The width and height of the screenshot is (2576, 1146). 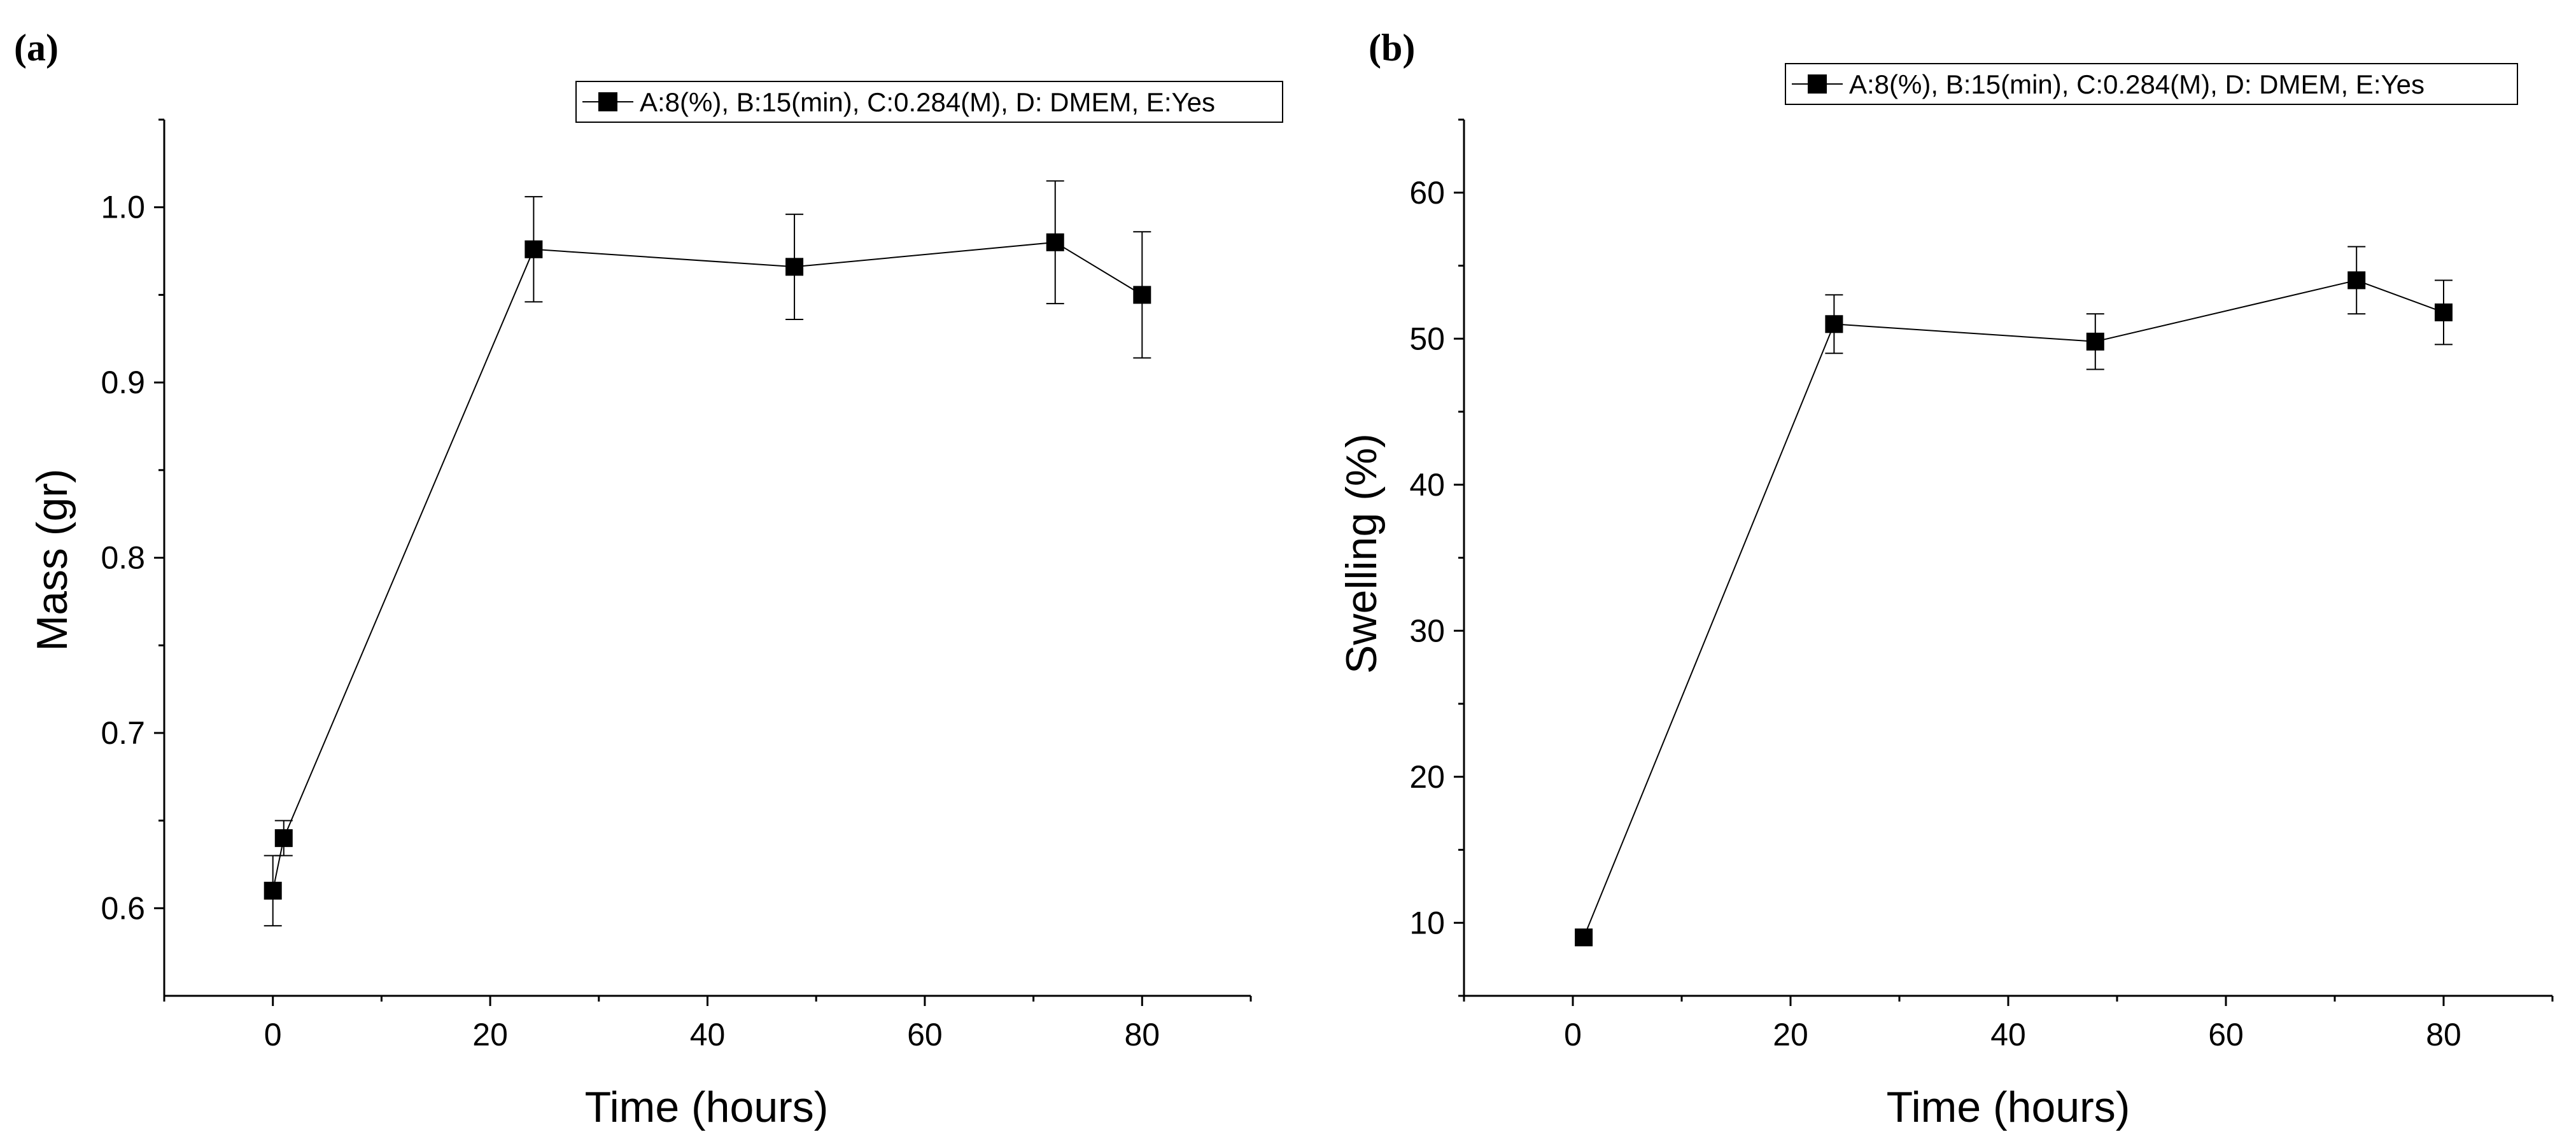 What do you see at coordinates (1392, 48) in the screenshot?
I see `panel-label-b: (b)` at bounding box center [1392, 48].